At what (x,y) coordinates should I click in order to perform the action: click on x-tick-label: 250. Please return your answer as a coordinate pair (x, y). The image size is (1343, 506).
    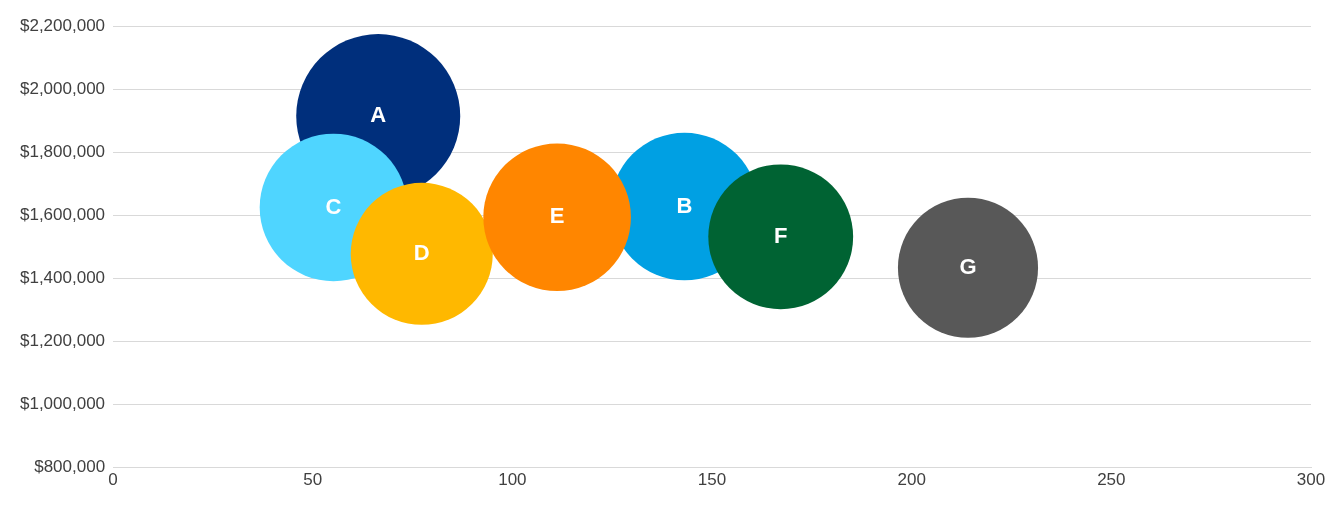
    Looking at the image, I should click on (1111, 480).